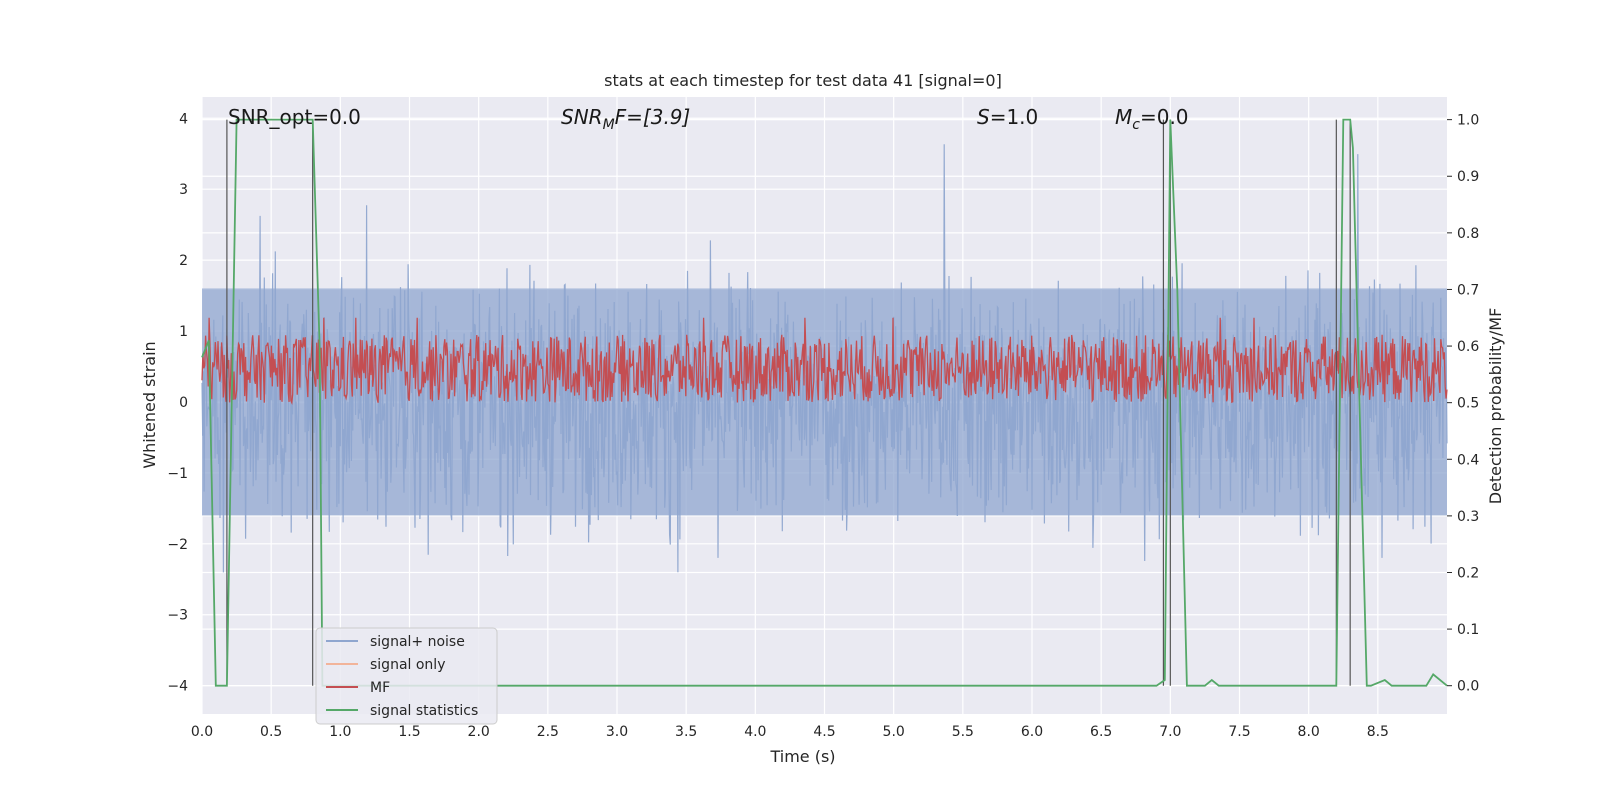  Describe the element at coordinates (1468, 687) in the screenshot. I see `y-tick-label-right: 0.0` at that location.